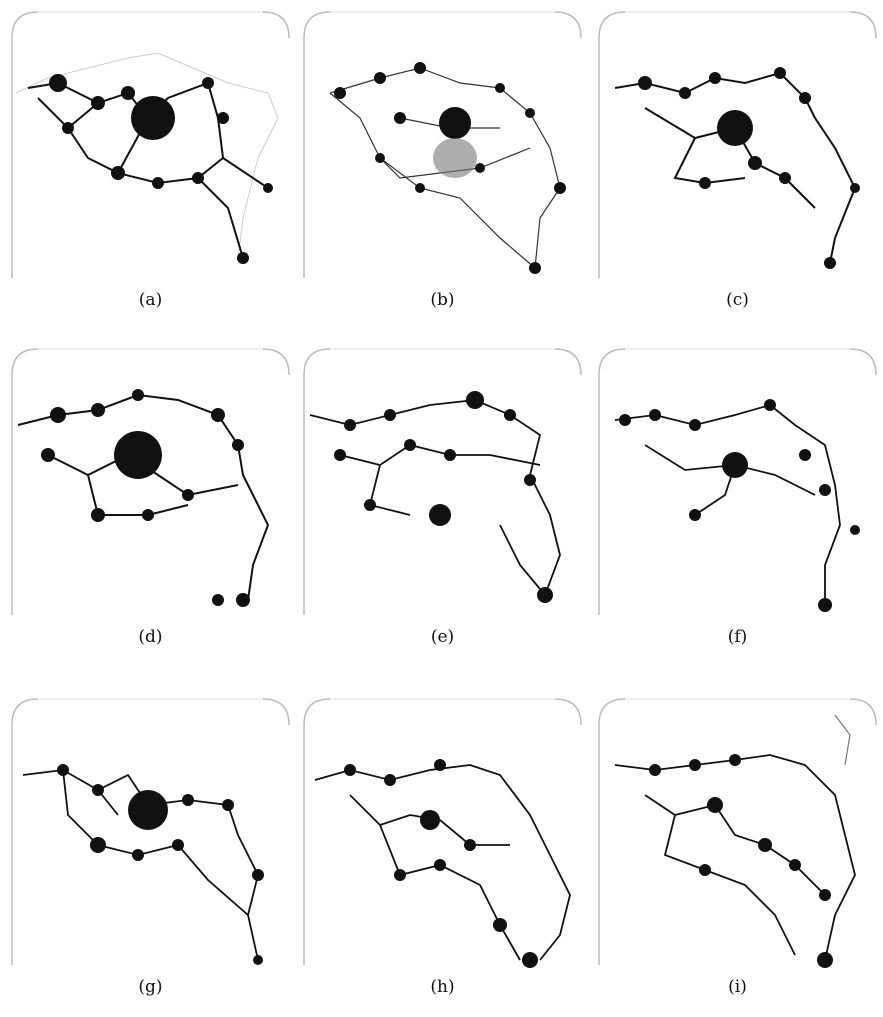 The width and height of the screenshot is (883, 1017). I want to click on panel-i: (i), so click(737, 855).